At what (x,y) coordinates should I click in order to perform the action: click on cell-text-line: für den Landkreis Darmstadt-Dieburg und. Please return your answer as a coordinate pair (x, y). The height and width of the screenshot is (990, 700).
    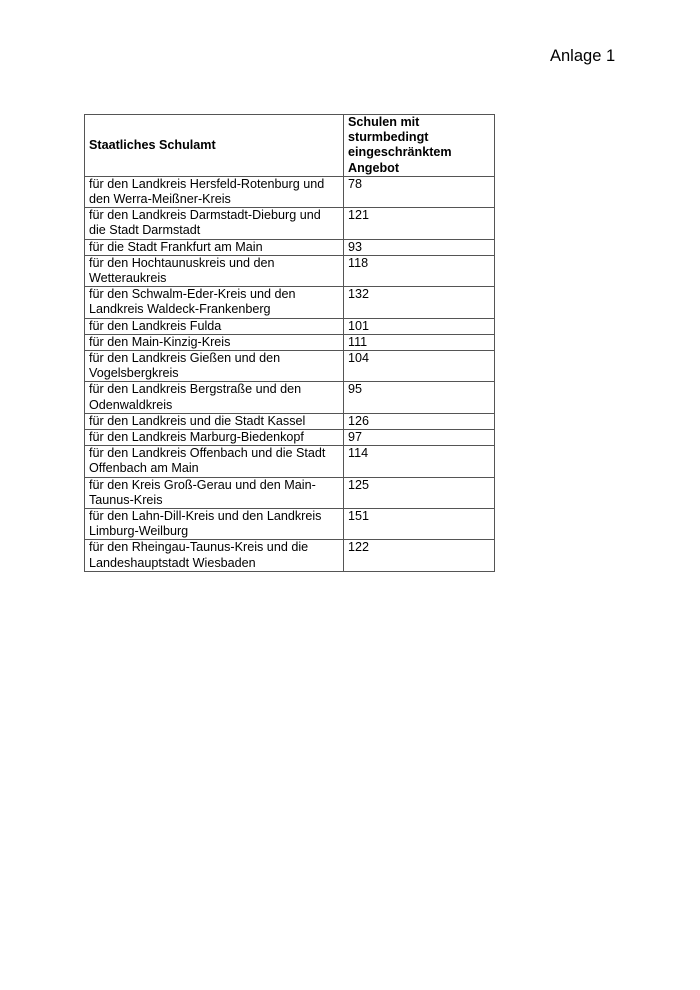
    Looking at the image, I should click on (205, 215).